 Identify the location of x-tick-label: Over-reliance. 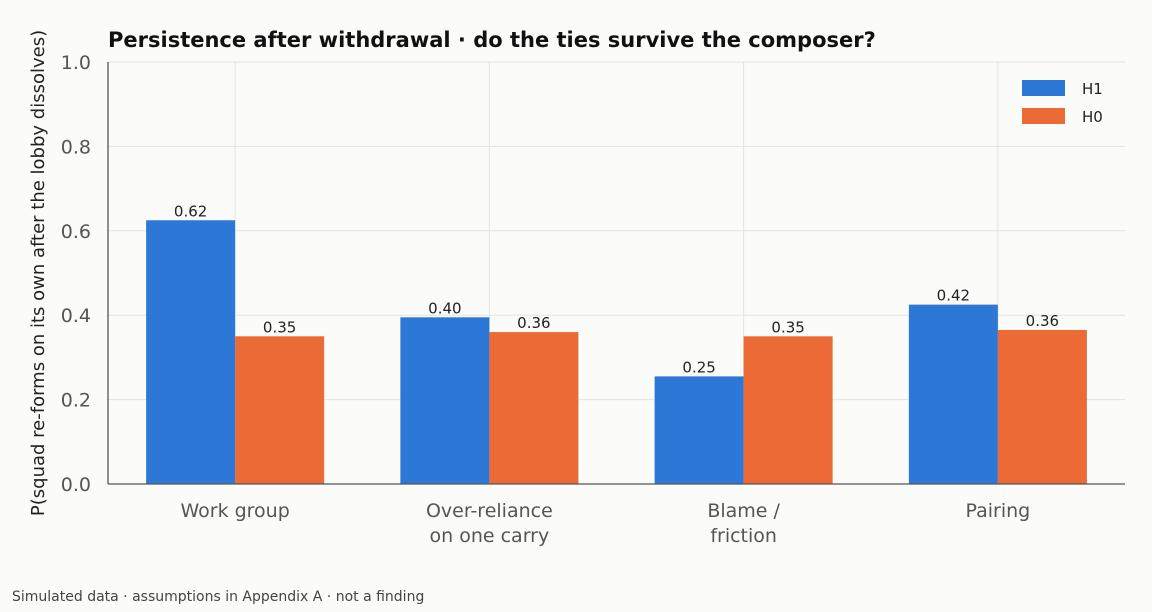
(489, 511).